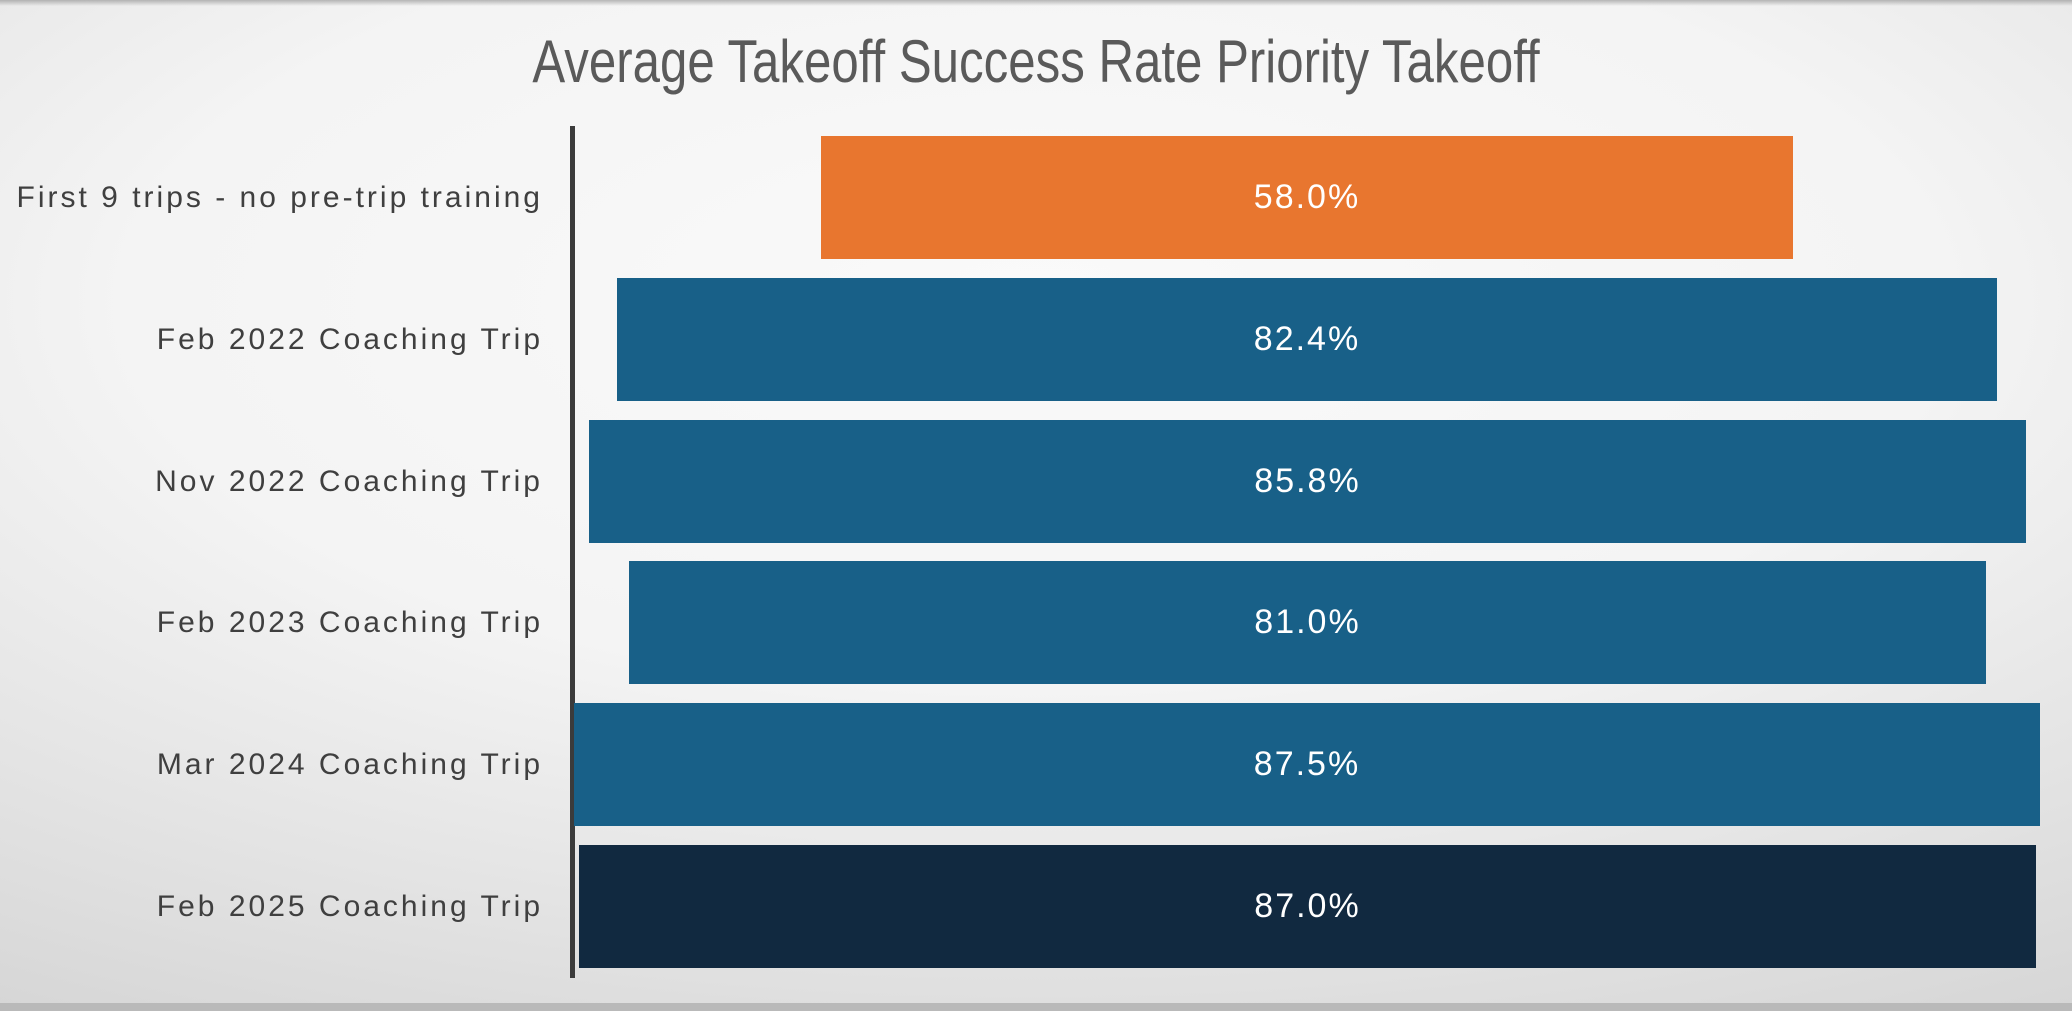 Image resolution: width=2072 pixels, height=1011 pixels. I want to click on category-label: Feb 2025 Coaching Trip, so click(349, 906).